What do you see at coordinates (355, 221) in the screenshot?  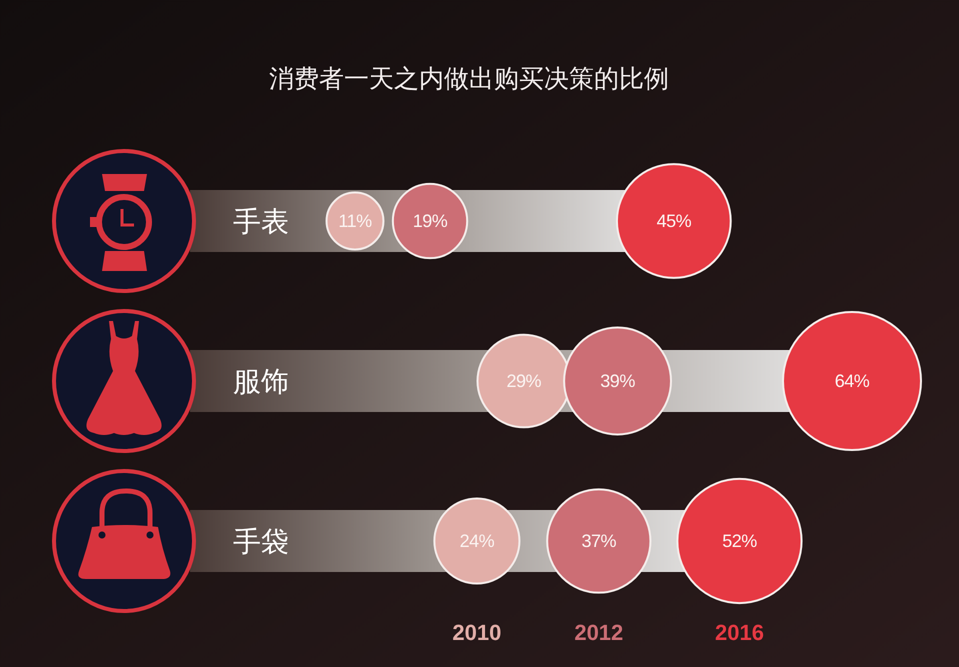 I see `data-label: 11%` at bounding box center [355, 221].